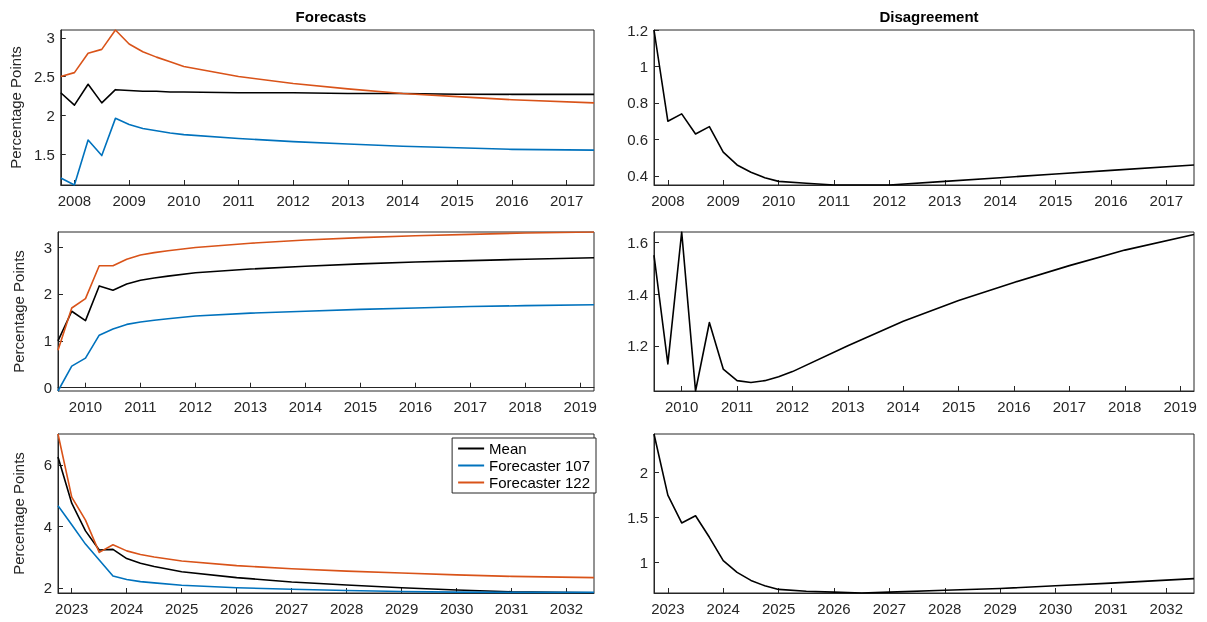  What do you see at coordinates (47, 388) in the screenshot?
I see `y-tick-label: 0` at bounding box center [47, 388].